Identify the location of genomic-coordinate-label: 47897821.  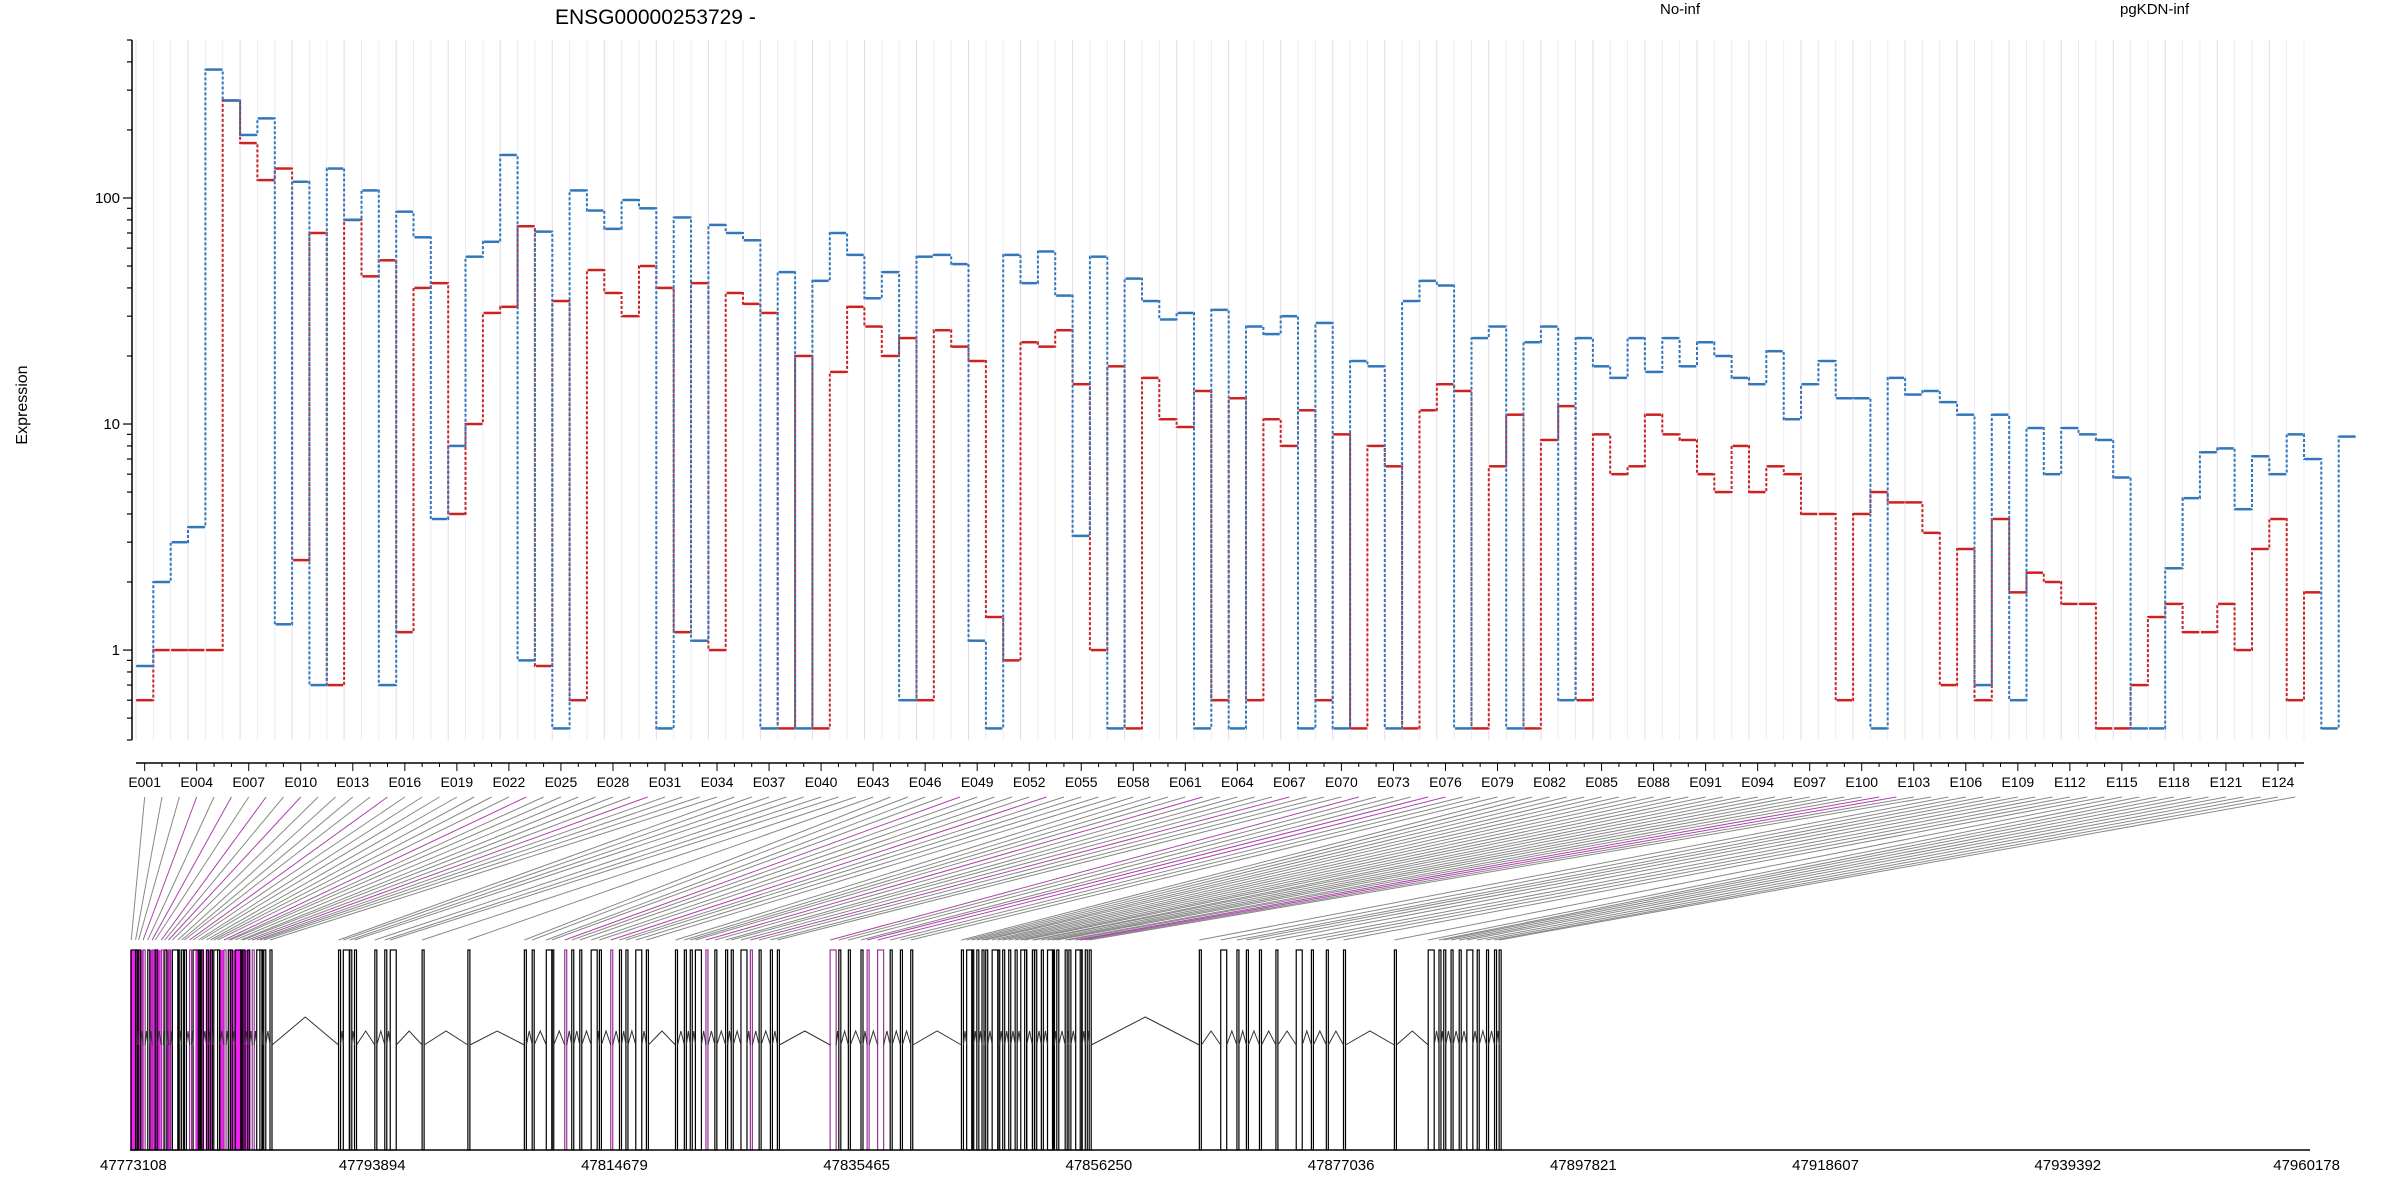
(1583, 1165).